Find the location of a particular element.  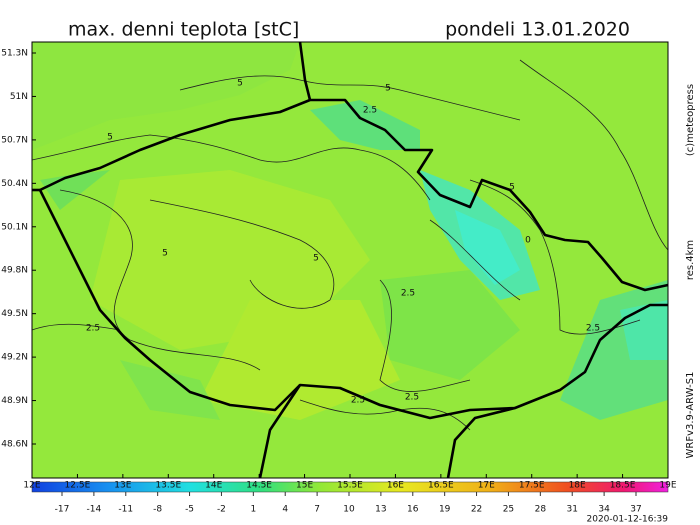

lat-label: 48.6N is located at coordinates (14, 445).